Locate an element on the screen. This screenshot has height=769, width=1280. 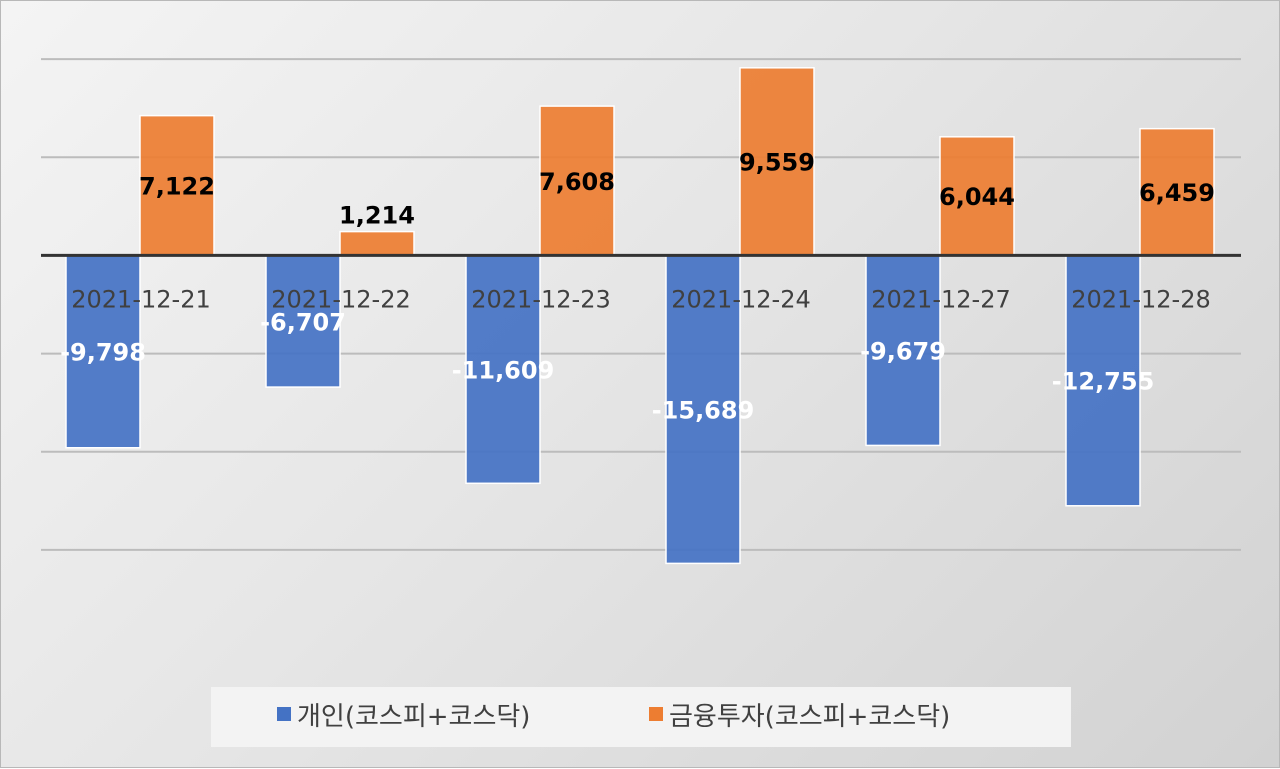
x-tick-label: 2021-12-28 is located at coordinates (1140, 299).